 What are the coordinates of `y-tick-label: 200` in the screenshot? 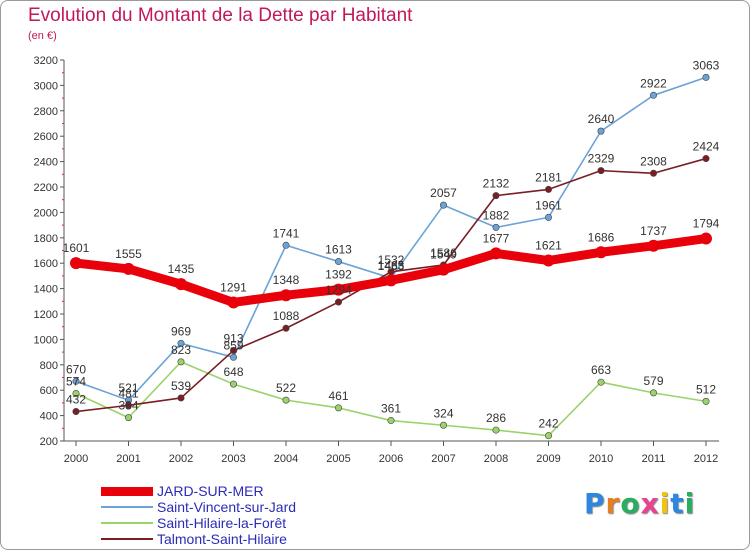 It's located at (49, 442).